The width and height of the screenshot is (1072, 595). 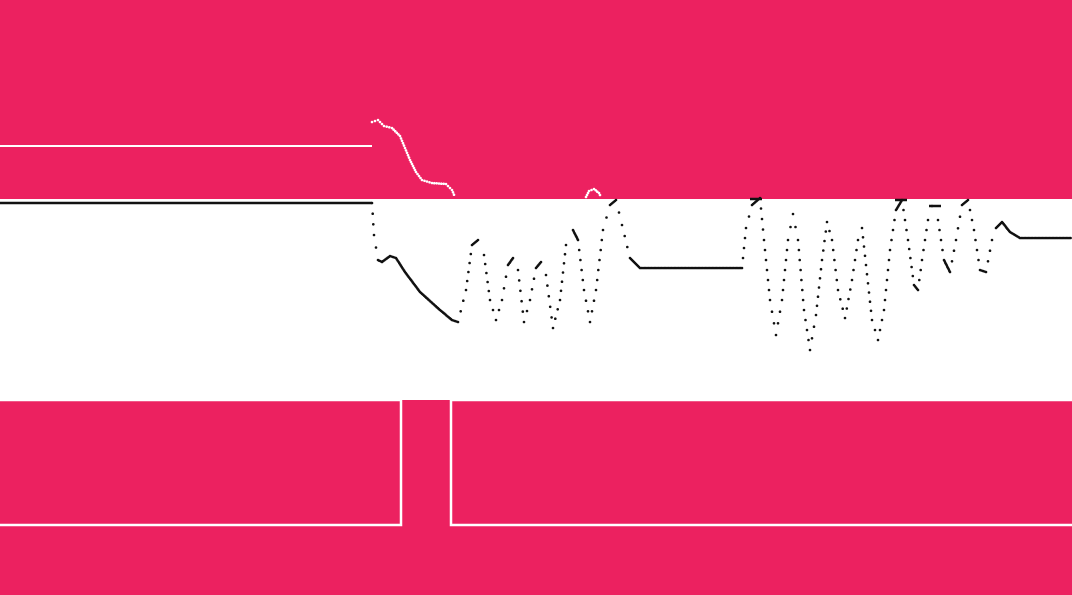 What do you see at coordinates (201, 462) in the screenshot?
I see `bottom-left-outline-box` at bounding box center [201, 462].